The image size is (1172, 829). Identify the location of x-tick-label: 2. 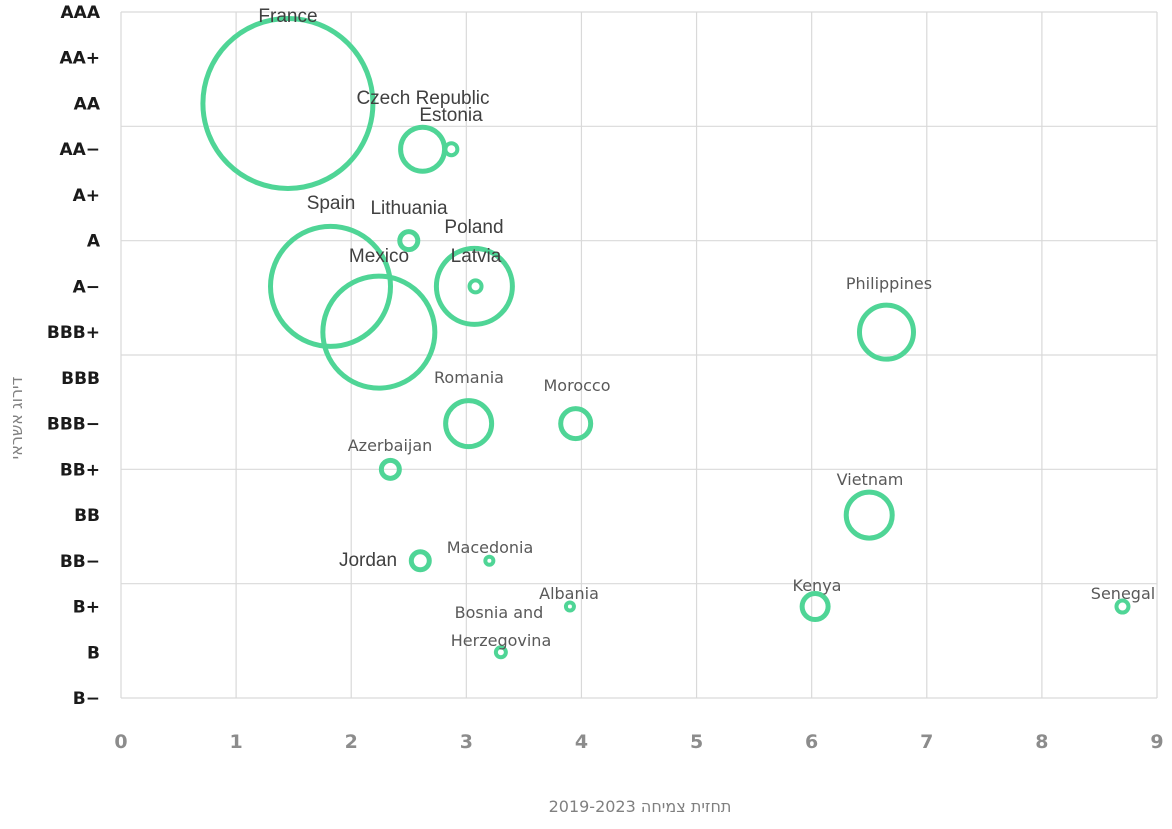
(351, 742).